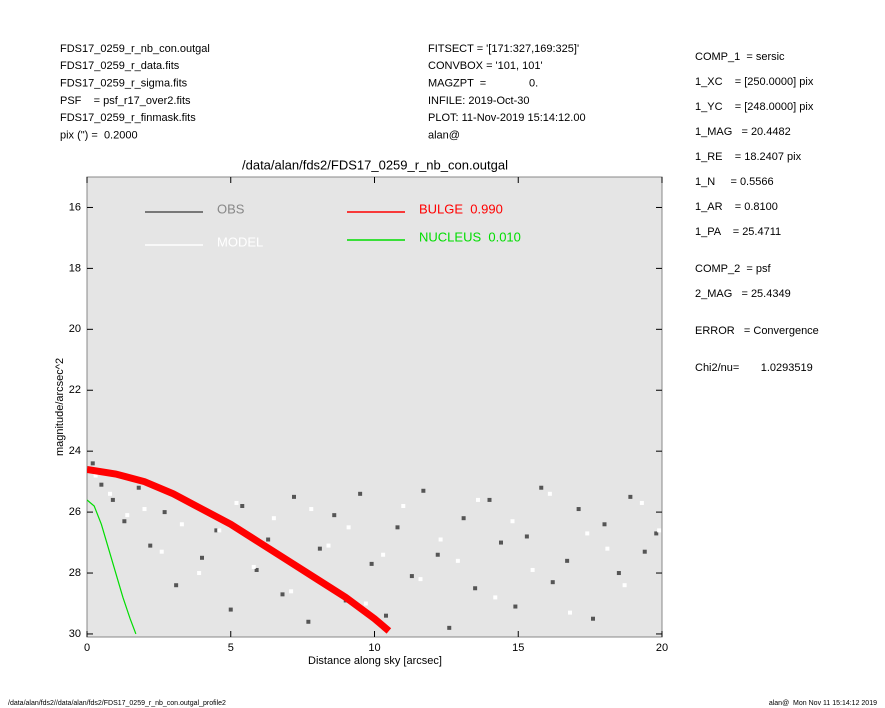  What do you see at coordinates (738, 232) in the screenshot?
I see `header-right-line: 1_PA = 25.4711` at bounding box center [738, 232].